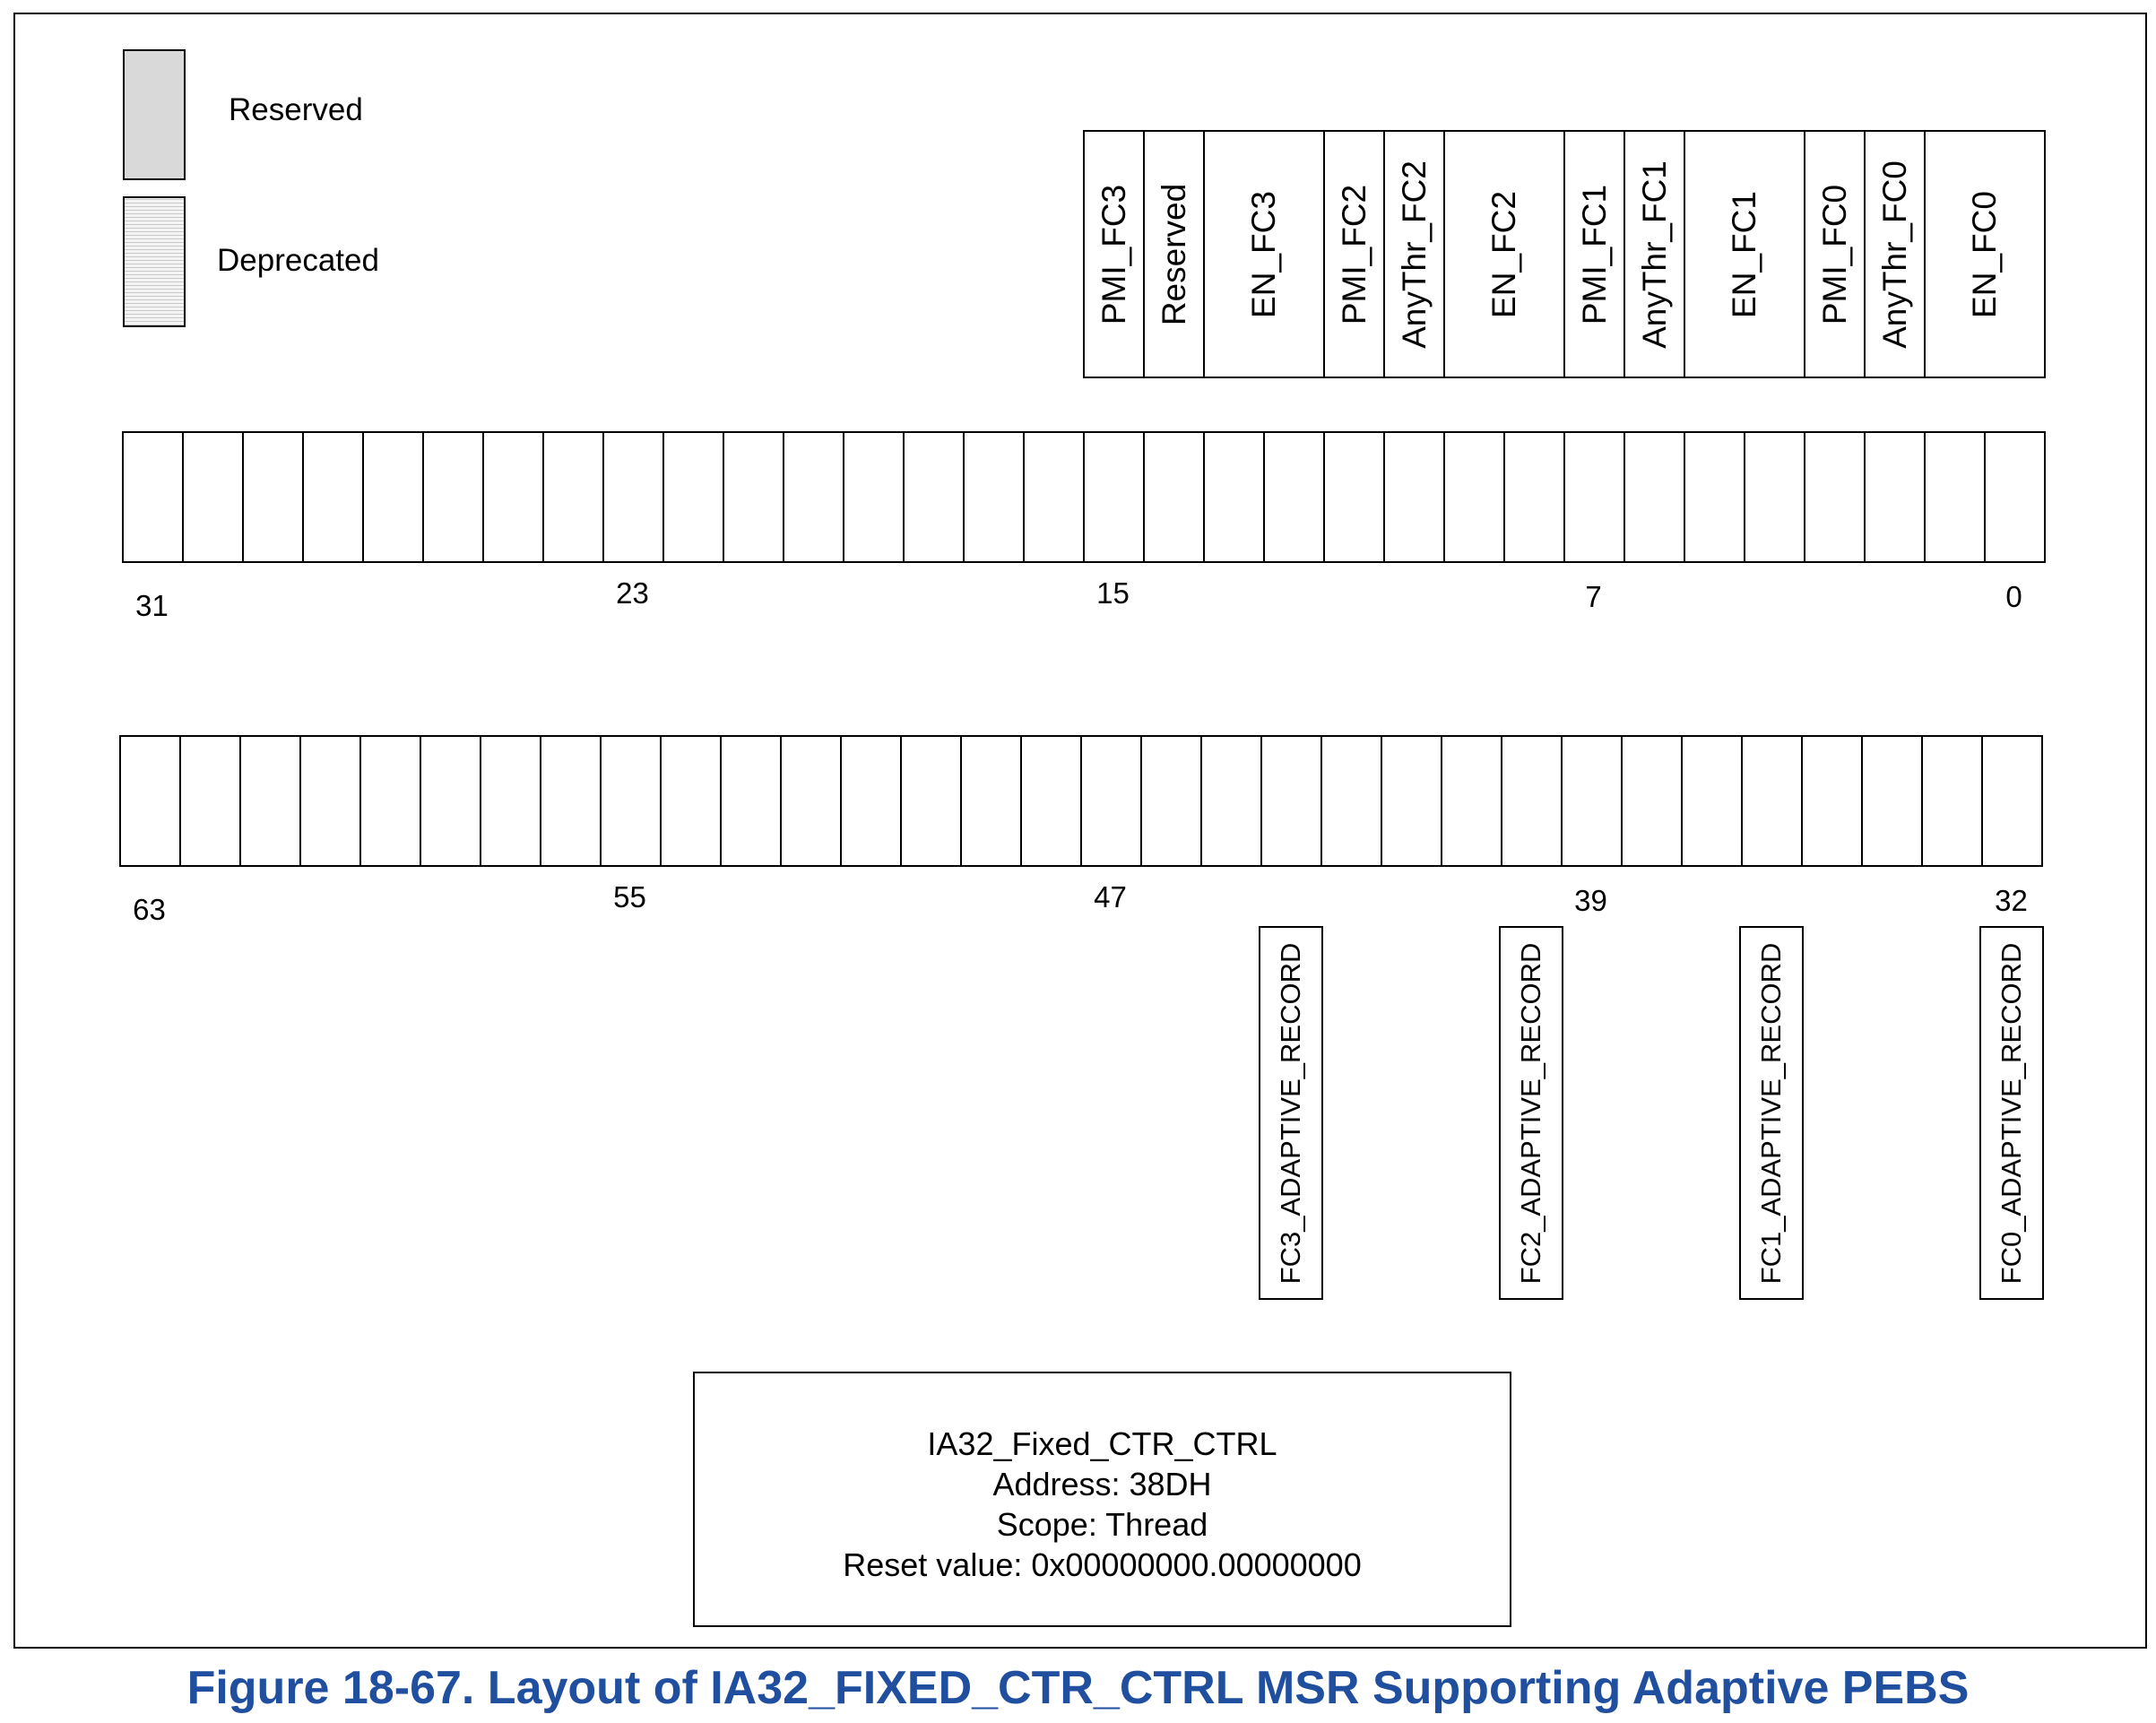 This screenshot has width=2156, height=1723. I want to click on field-label: EN_FC3, so click(1264, 254).